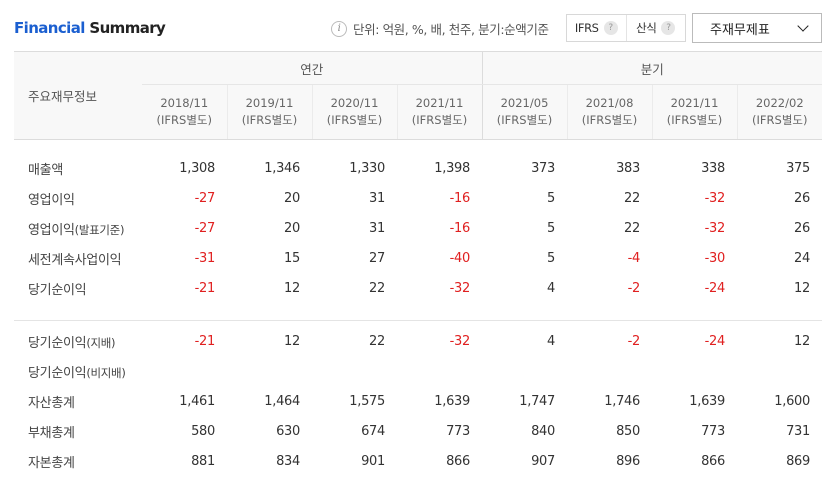  What do you see at coordinates (524, 103) in the screenshot?
I see `period-date: 2021/05` at bounding box center [524, 103].